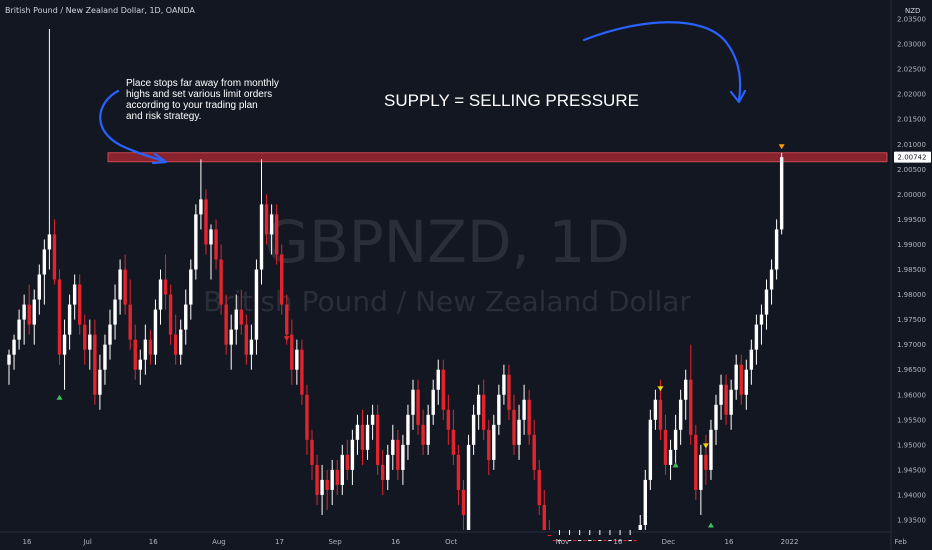 Image resolution: width=932 pixels, height=550 pixels. Describe the element at coordinates (192, 105) in the screenshot. I see `note-line-3: according to your trading plan` at that location.